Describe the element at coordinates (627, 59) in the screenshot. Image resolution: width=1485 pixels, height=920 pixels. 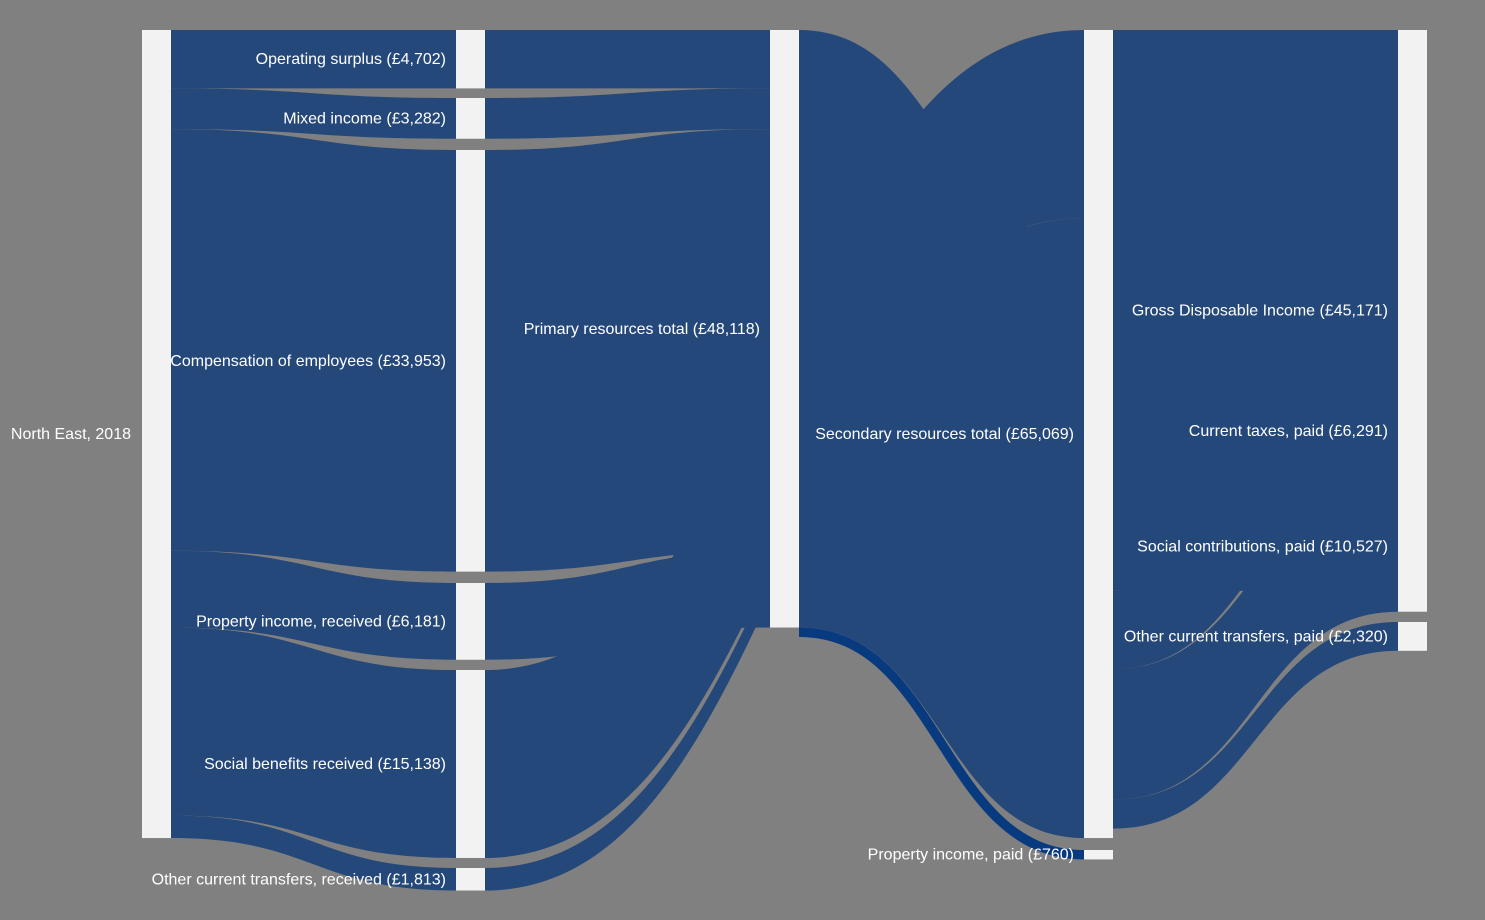
I see `flow-os-to-prt` at that location.